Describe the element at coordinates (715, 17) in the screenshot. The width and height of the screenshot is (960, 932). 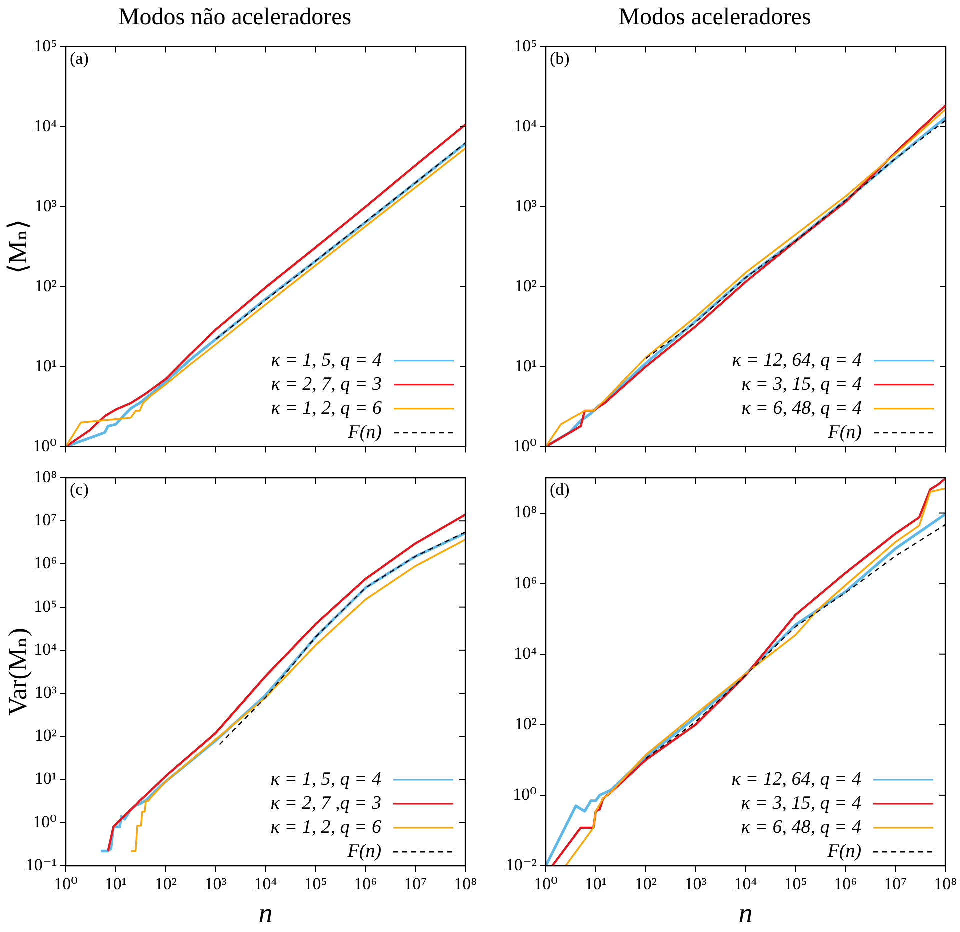
I see `chart-title: Modos aceleradores` at that location.